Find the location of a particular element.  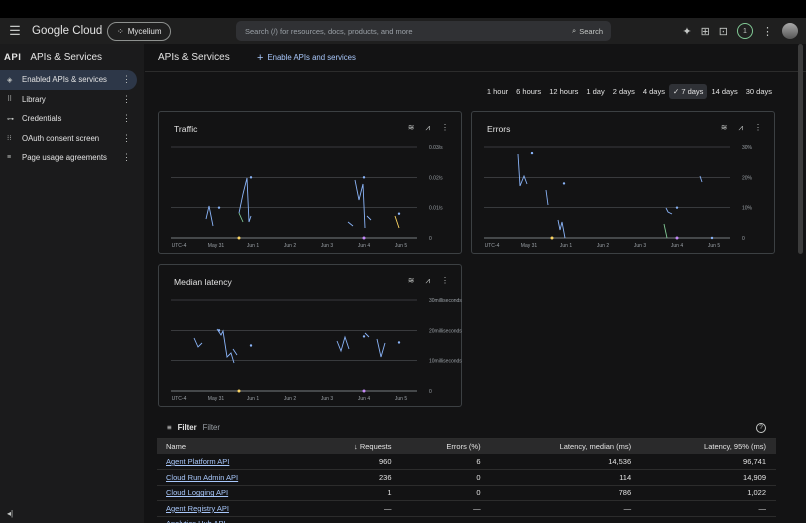

project-picker: ⁘ Mycelium is located at coordinates (139, 31).